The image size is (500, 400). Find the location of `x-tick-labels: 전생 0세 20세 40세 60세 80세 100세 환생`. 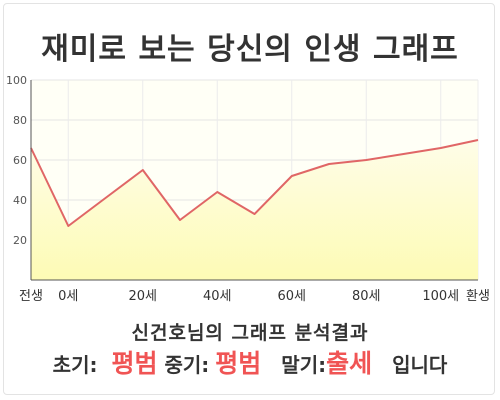

x-tick-labels: 전생 0세 20세 40세 60세 80세 100세 환생 is located at coordinates (254, 296).